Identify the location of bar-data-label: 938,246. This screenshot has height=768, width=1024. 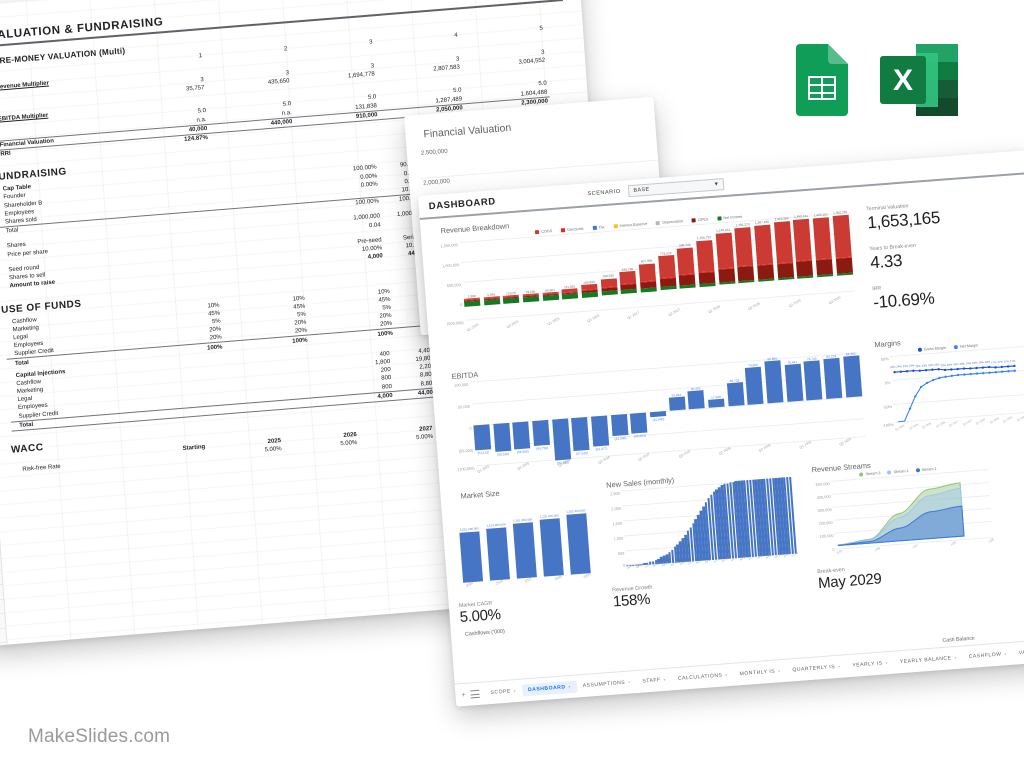
(684, 245).